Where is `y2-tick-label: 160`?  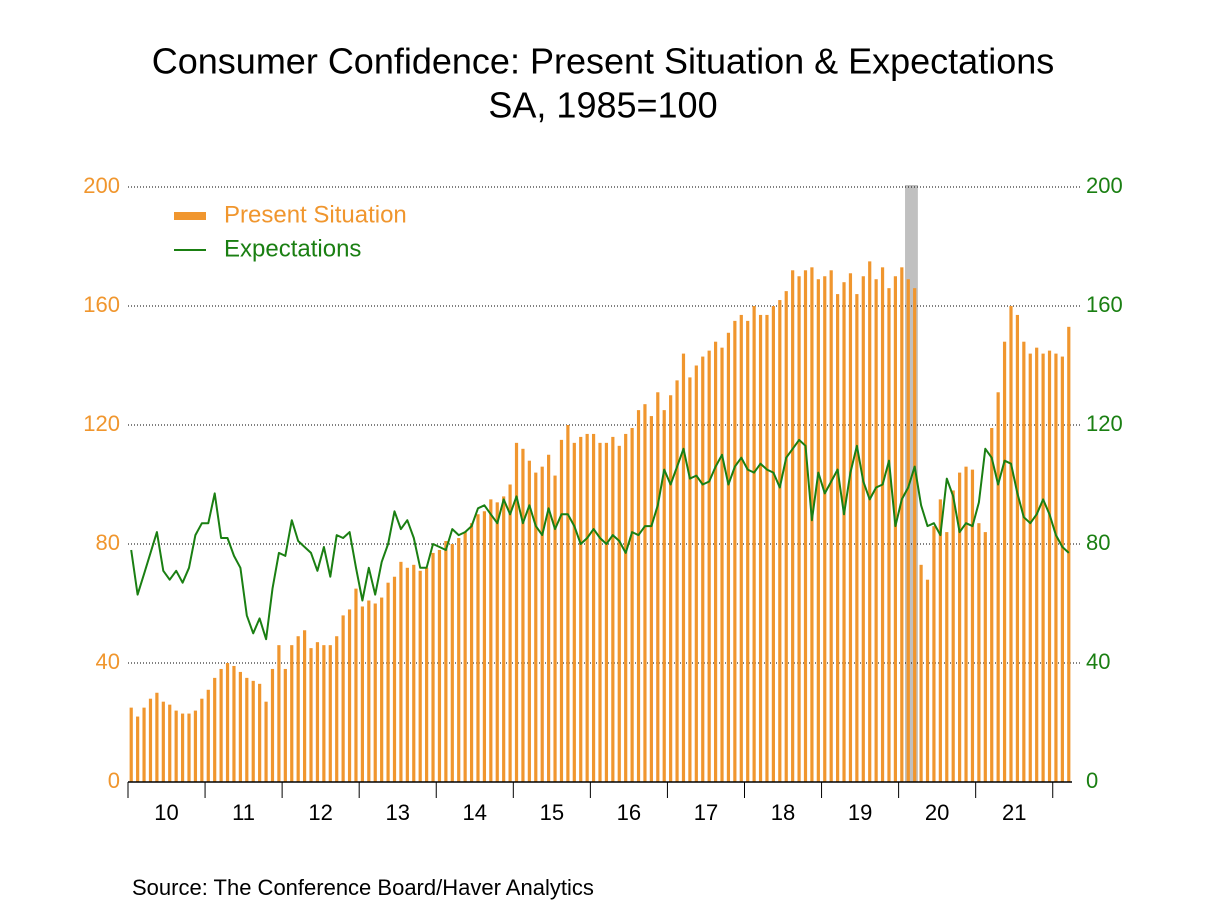 y2-tick-label: 160 is located at coordinates (1104, 304).